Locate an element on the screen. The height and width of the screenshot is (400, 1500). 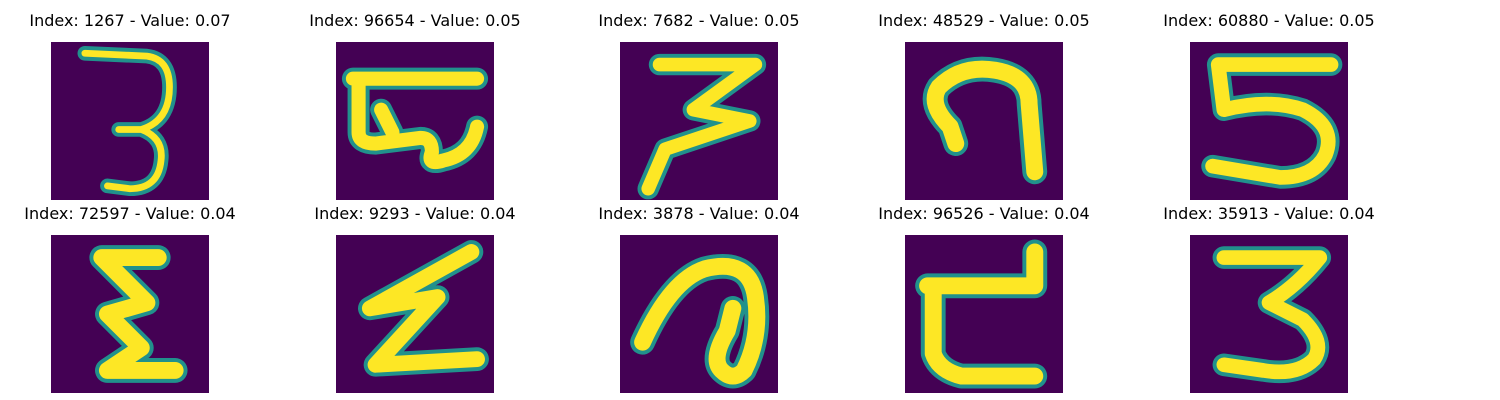
panel-title: Index: 60880 - Value: 0.05 is located at coordinates (1269, 20).